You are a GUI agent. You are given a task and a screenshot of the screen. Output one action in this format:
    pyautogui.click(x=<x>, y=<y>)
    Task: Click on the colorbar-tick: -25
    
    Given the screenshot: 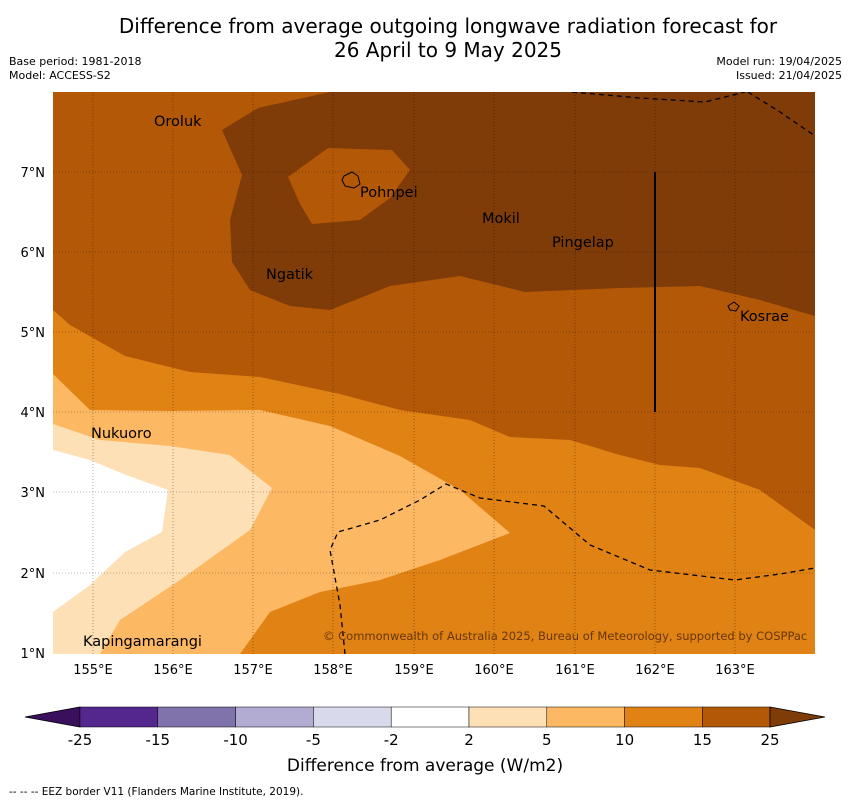 What is the action you would take?
    pyautogui.click(x=80, y=740)
    